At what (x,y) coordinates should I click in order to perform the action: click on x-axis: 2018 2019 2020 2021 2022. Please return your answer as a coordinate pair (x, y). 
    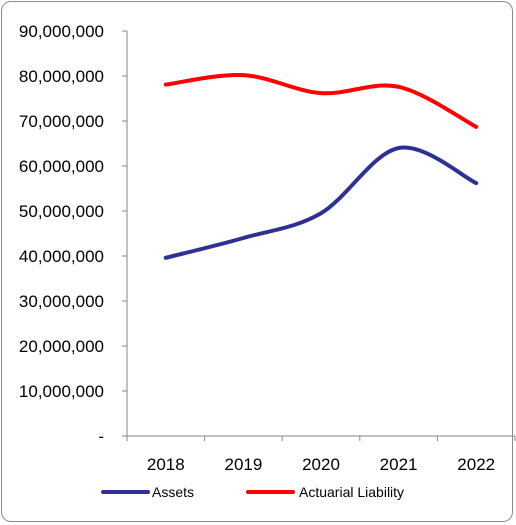
    Looking at the image, I should click on (321, 454).